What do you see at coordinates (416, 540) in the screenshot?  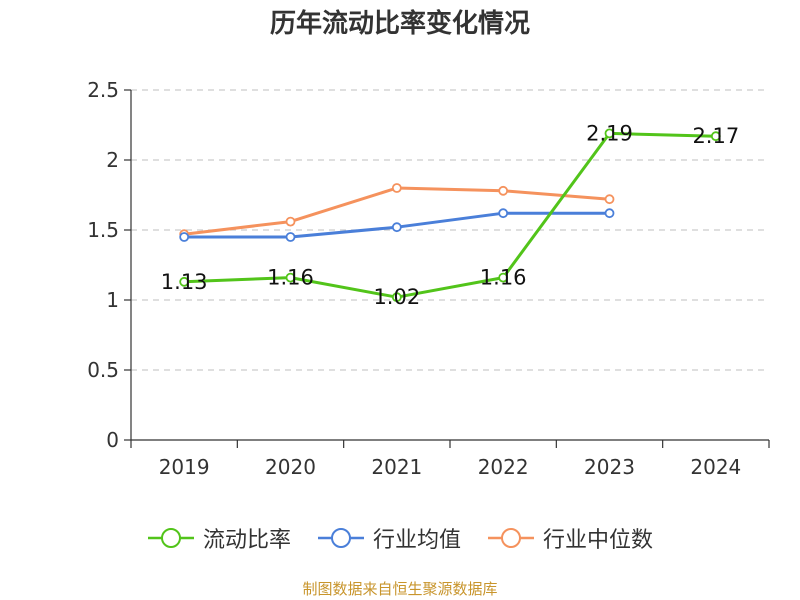 I see `legend-label: 行业均值` at bounding box center [416, 540].